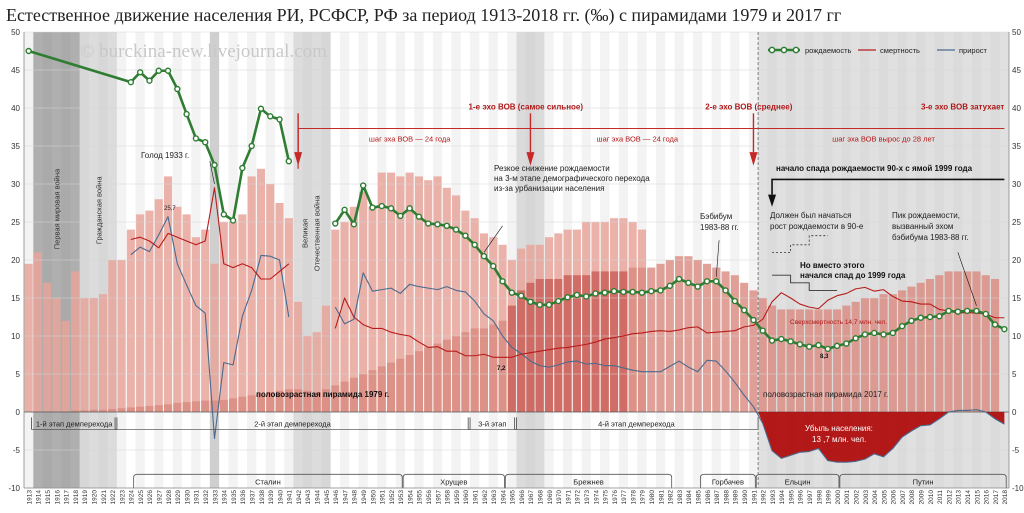  I want to click on x-tick-label: 1982, so click(671, 497).